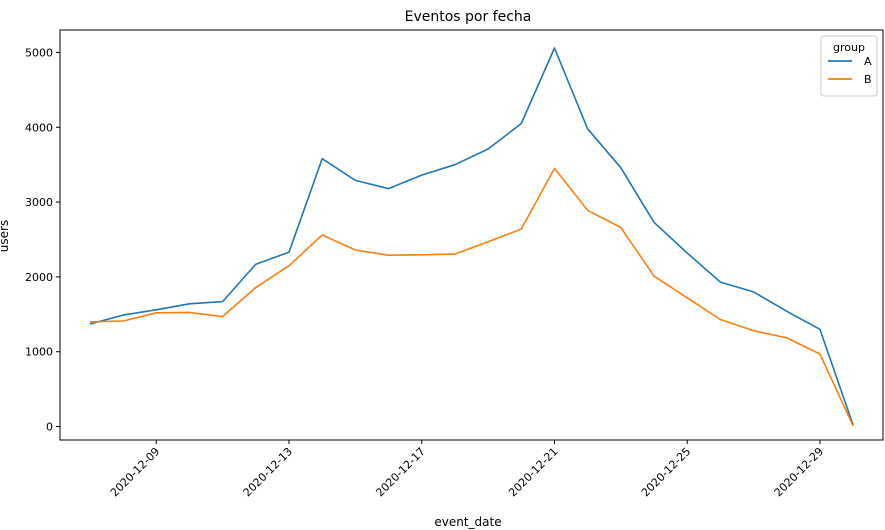 The width and height of the screenshot is (885, 530). I want to click on legend: group AB, so click(849, 66).